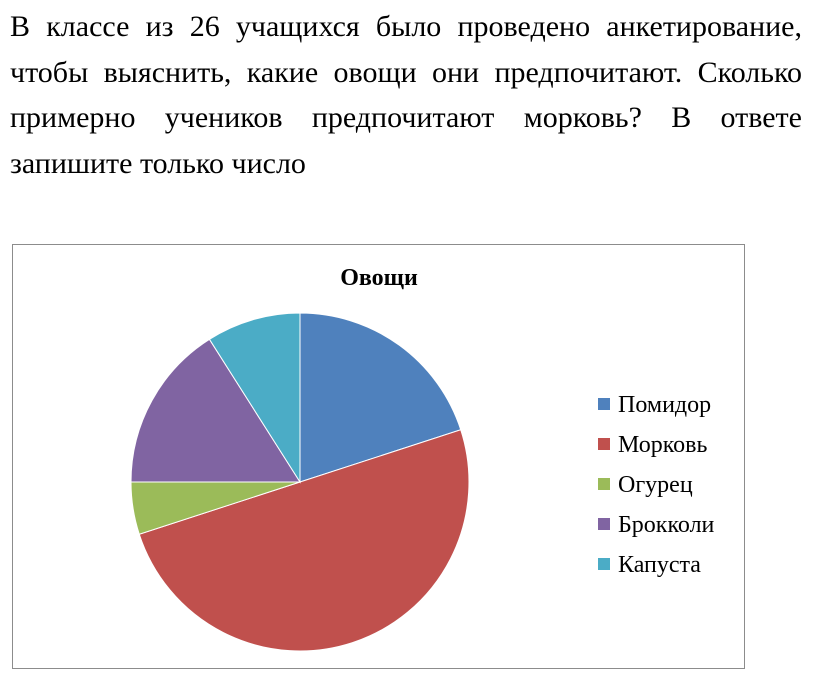  I want to click on legend-label-3: Огурец, so click(655, 485).